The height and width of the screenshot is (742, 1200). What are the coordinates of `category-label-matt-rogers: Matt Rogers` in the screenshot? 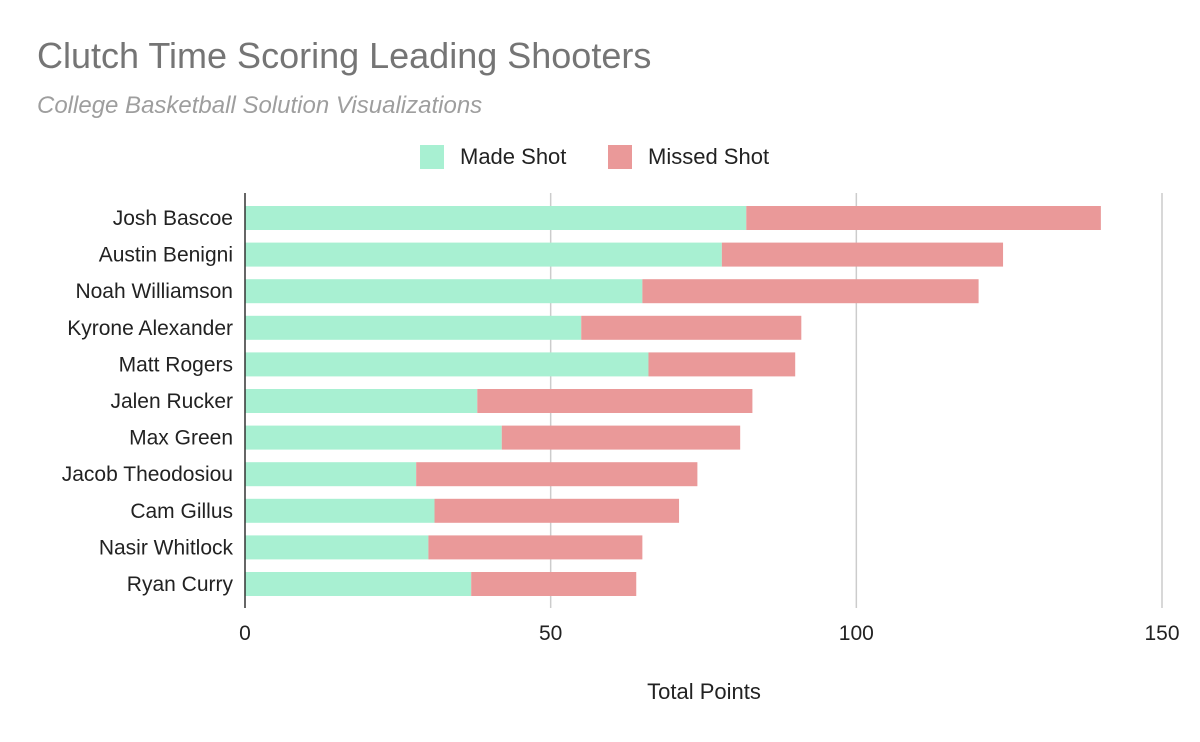 It's located at (176, 364).